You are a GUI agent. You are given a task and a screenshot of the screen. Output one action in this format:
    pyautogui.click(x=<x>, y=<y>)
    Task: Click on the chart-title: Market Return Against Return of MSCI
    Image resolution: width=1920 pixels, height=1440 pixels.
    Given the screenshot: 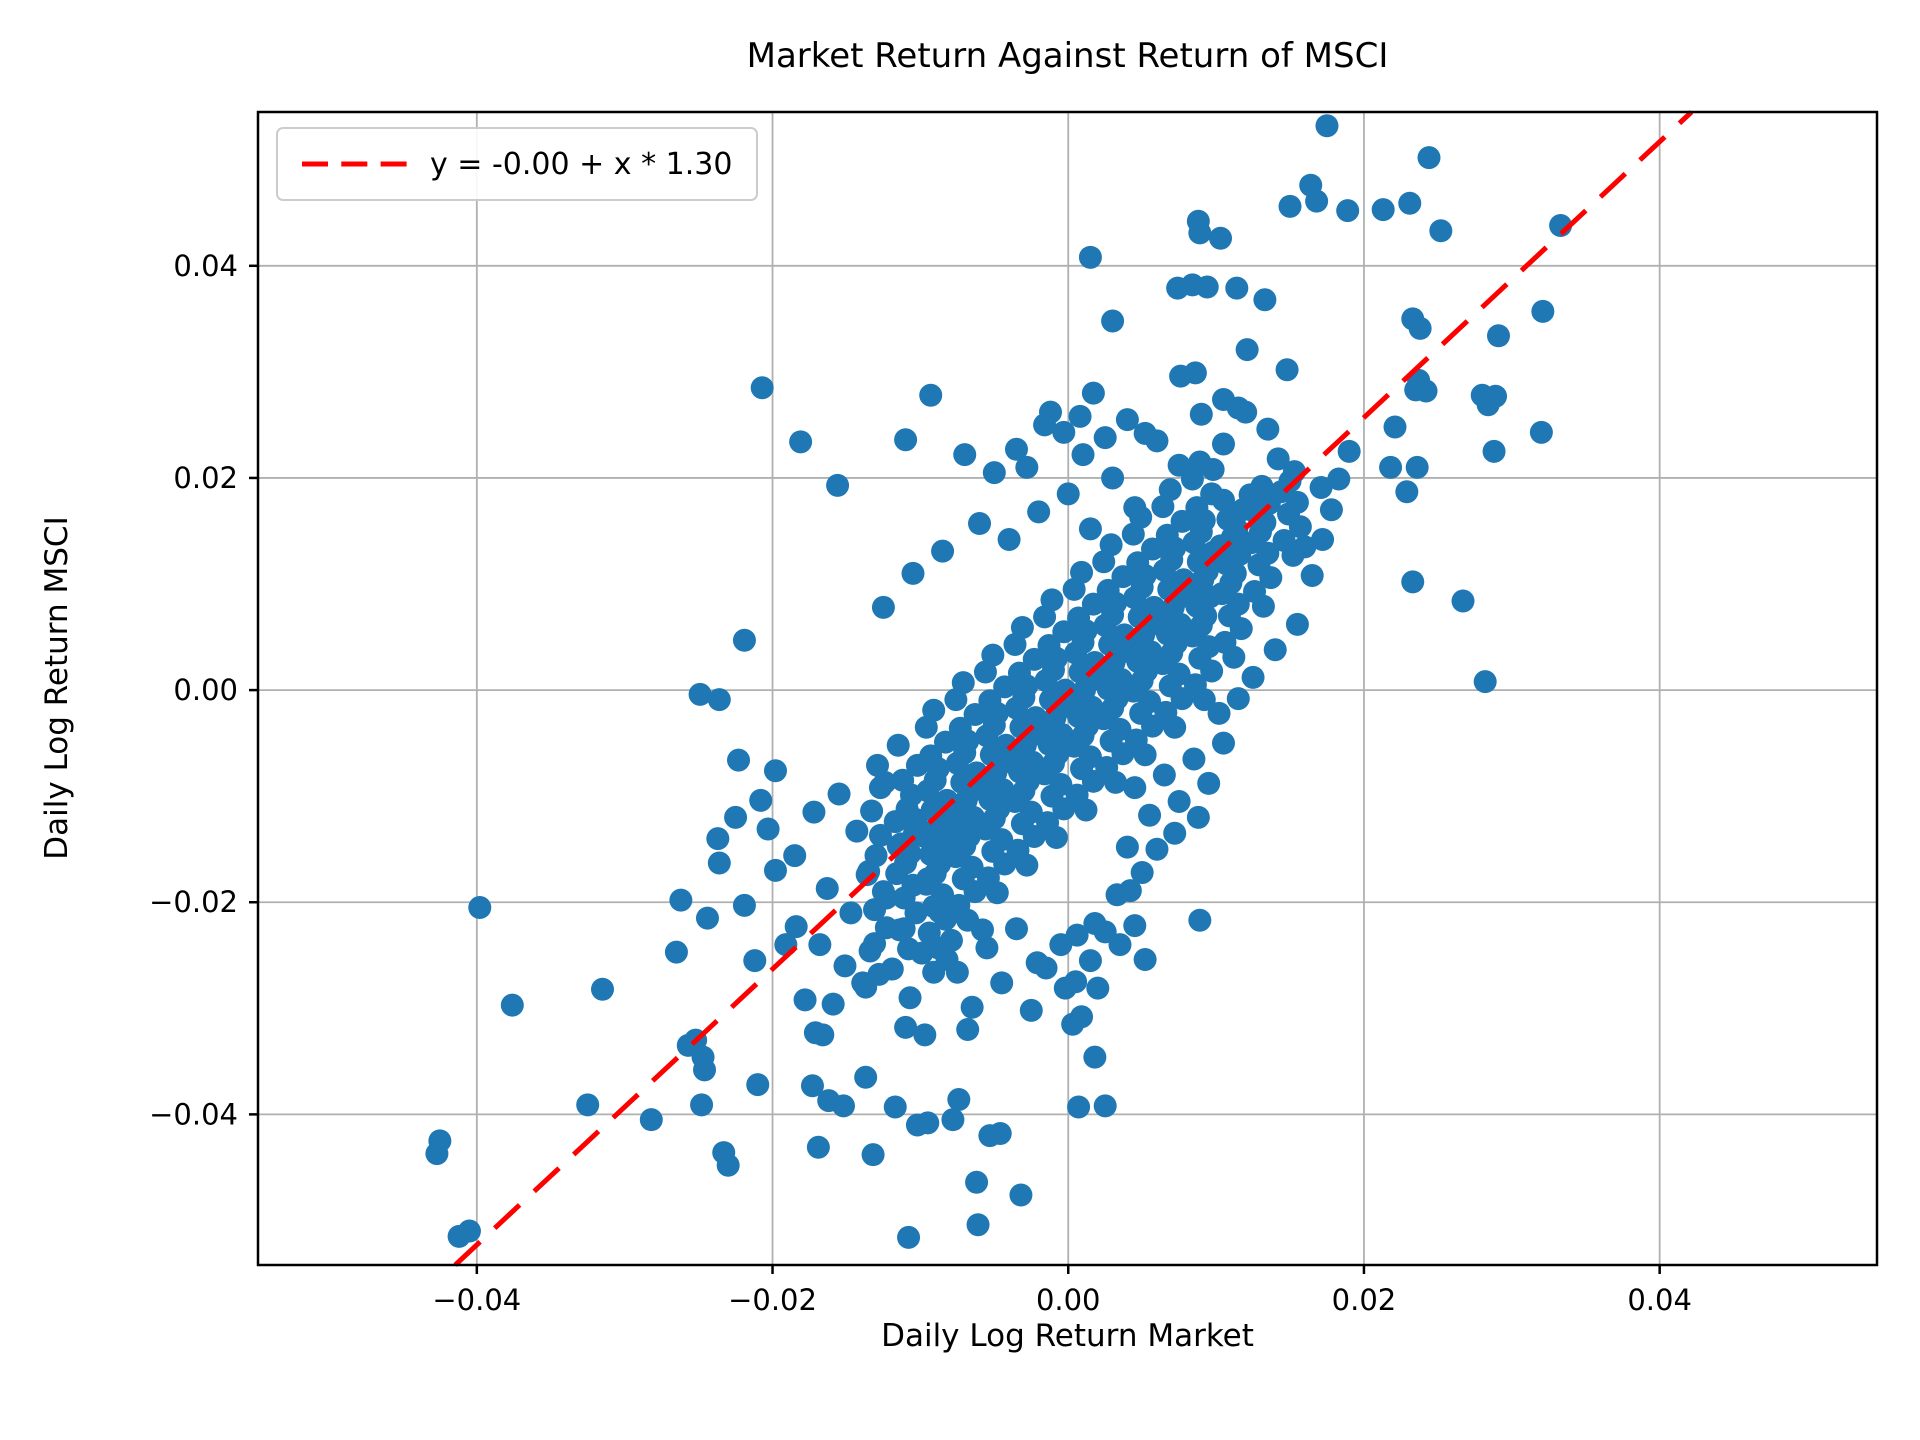 What is the action you would take?
    pyautogui.click(x=1067, y=56)
    